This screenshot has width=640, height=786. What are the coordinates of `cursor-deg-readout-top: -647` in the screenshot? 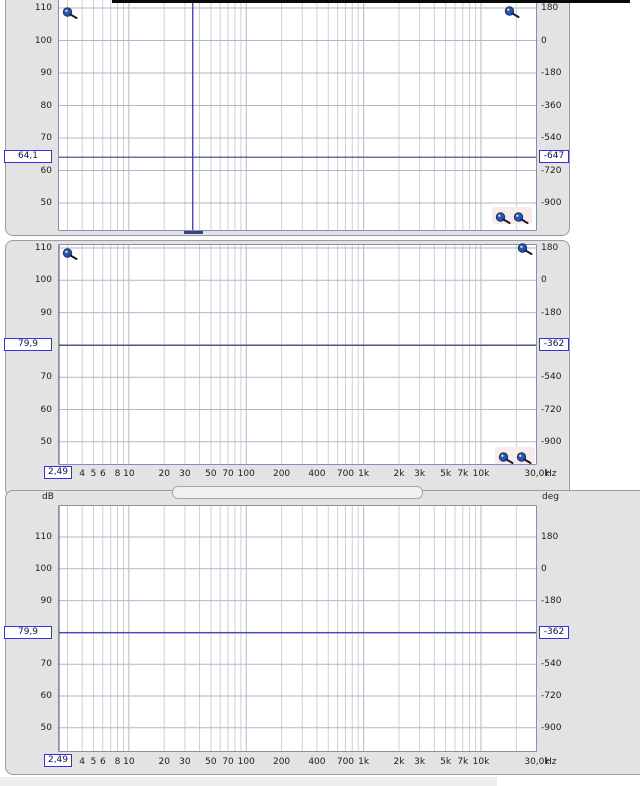 It's located at (554, 156).